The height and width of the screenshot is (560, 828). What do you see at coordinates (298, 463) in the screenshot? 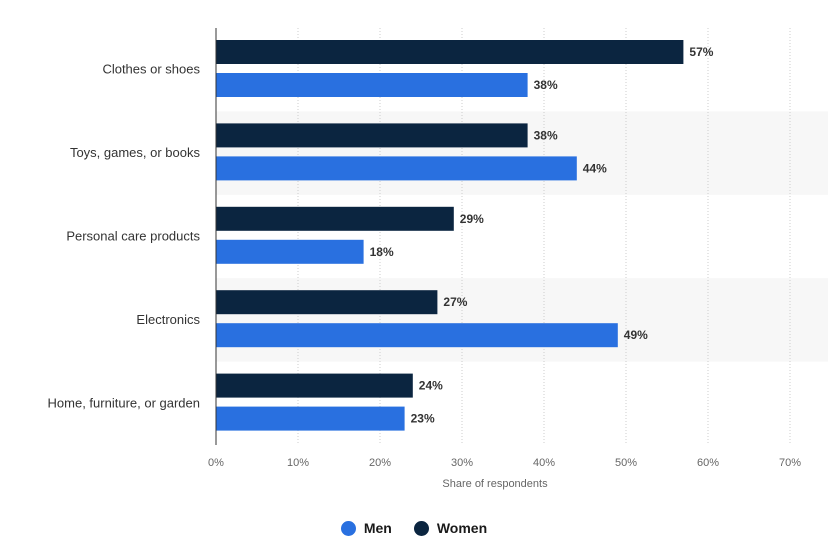
I see `x-tick-label-10: 10%` at bounding box center [298, 463].